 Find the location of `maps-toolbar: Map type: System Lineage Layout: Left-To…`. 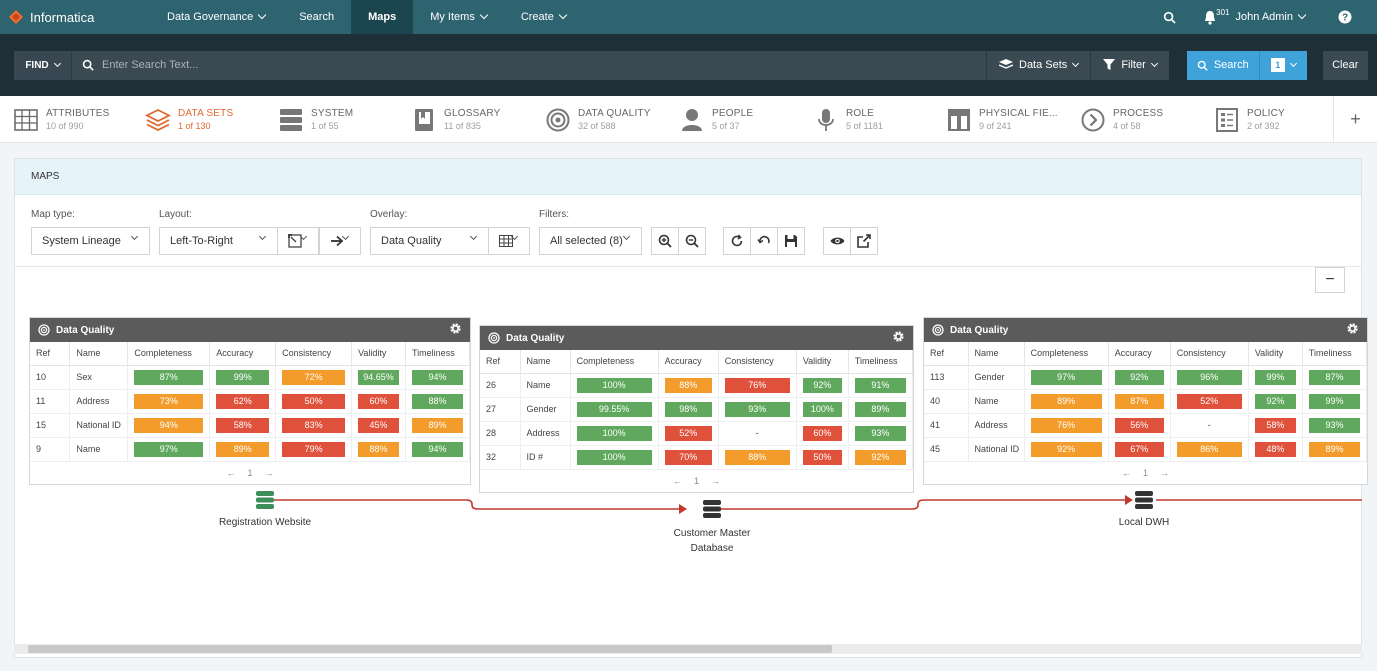

maps-toolbar: Map type: System Lineage Layout: Left-To… is located at coordinates (688, 231).